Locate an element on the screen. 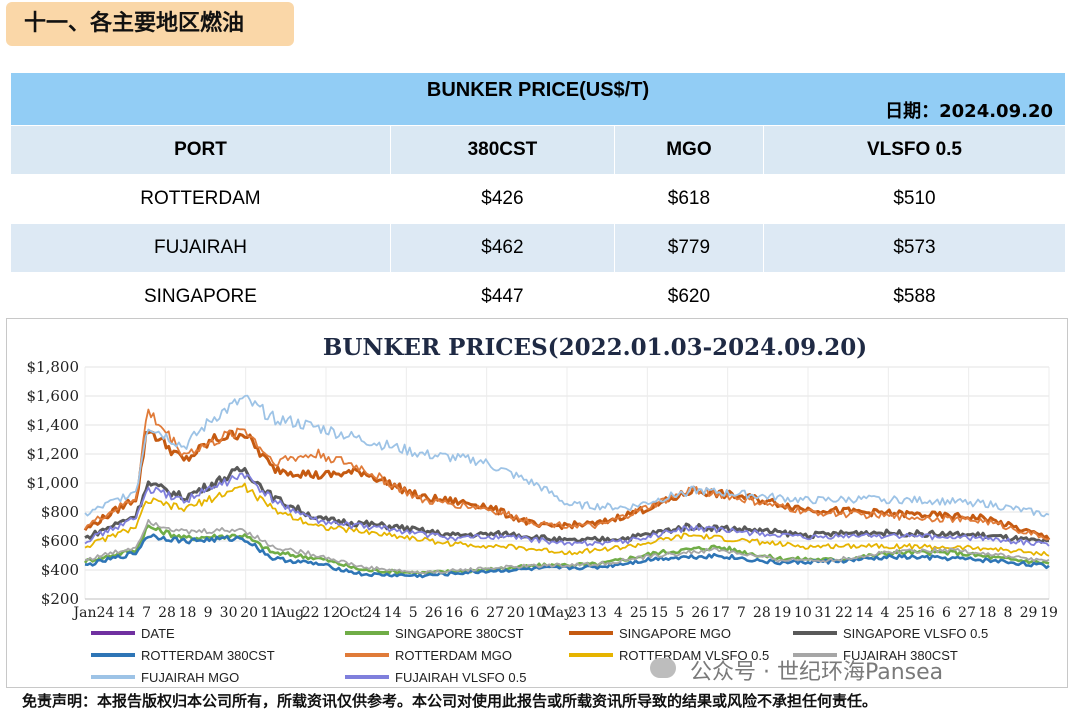  column-header-380cst: 380CST is located at coordinates (502, 150).